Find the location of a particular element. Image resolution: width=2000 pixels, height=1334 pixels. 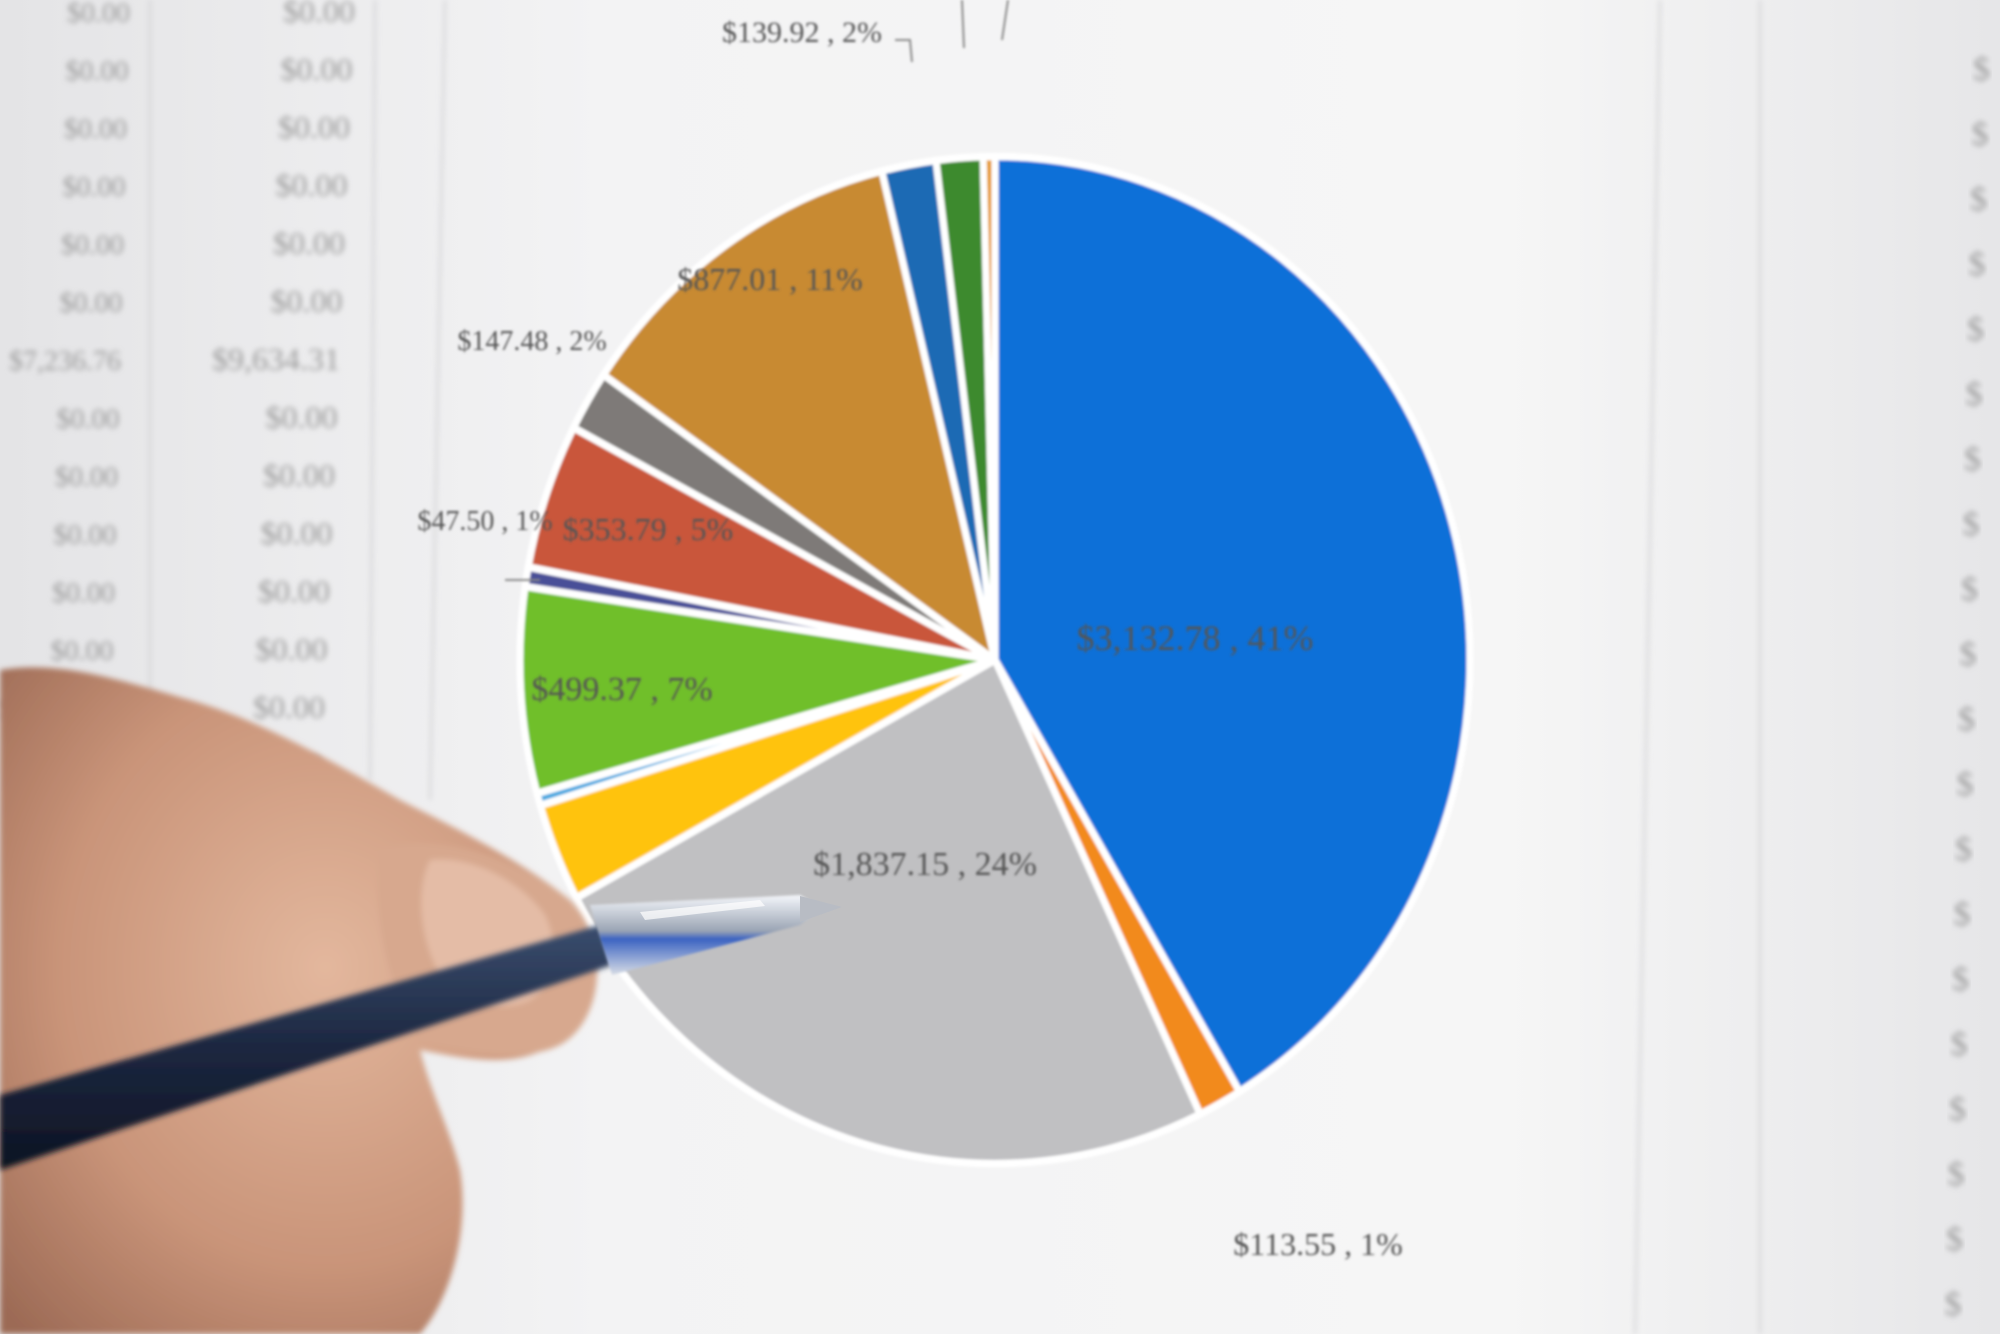

sheet-cell: $9,634.31 is located at coordinates (276, 359).